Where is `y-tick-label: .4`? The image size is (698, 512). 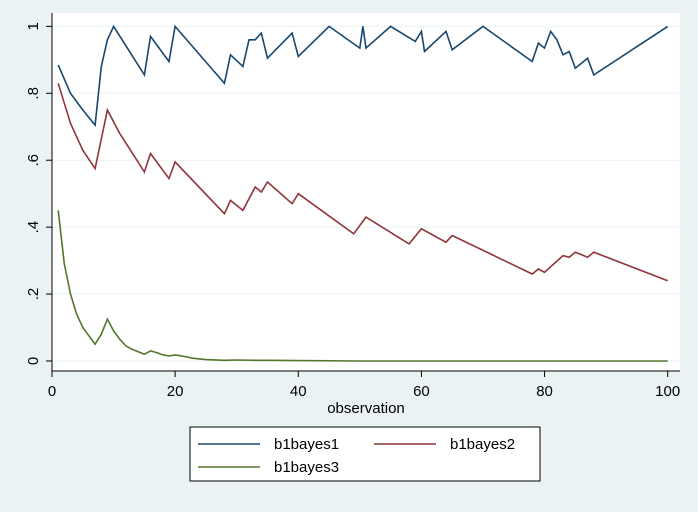 y-tick-label: .4 is located at coordinates (33, 227).